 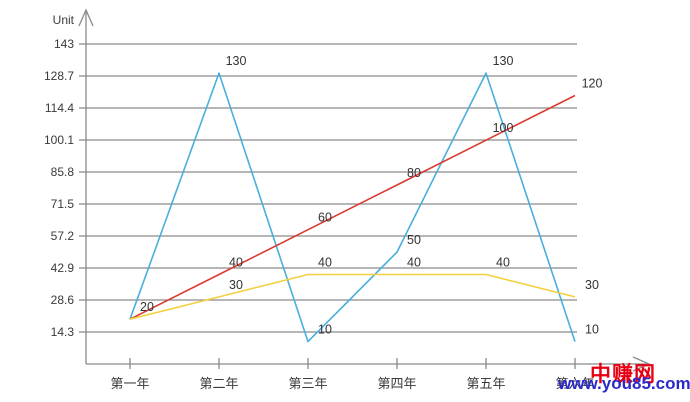 What do you see at coordinates (63, 268) in the screenshot?
I see `y-tick-label: 42.9` at bounding box center [63, 268].